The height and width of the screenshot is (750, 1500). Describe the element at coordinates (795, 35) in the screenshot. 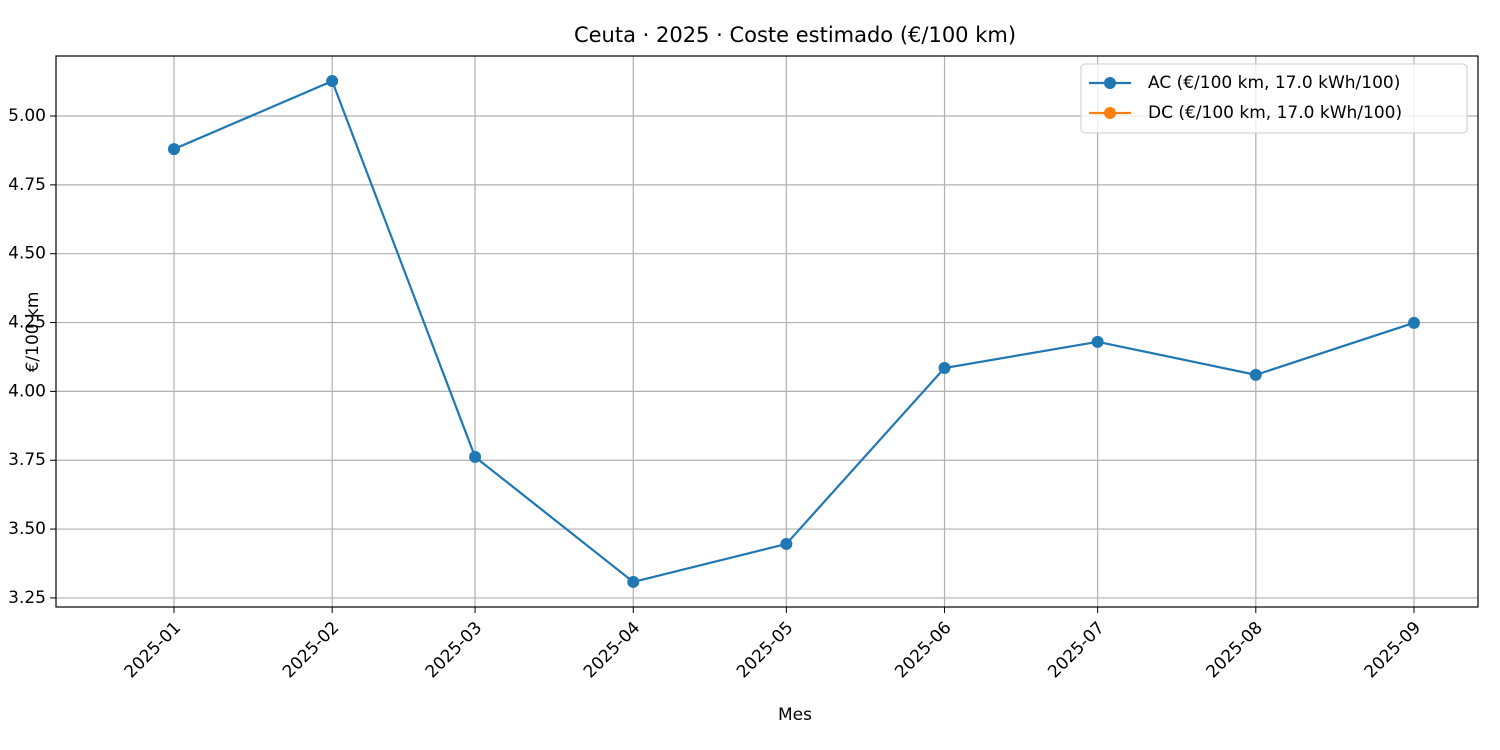

I see `chart-title: Ceuta · 2025 · Coste estimado (€/100 km)` at that location.